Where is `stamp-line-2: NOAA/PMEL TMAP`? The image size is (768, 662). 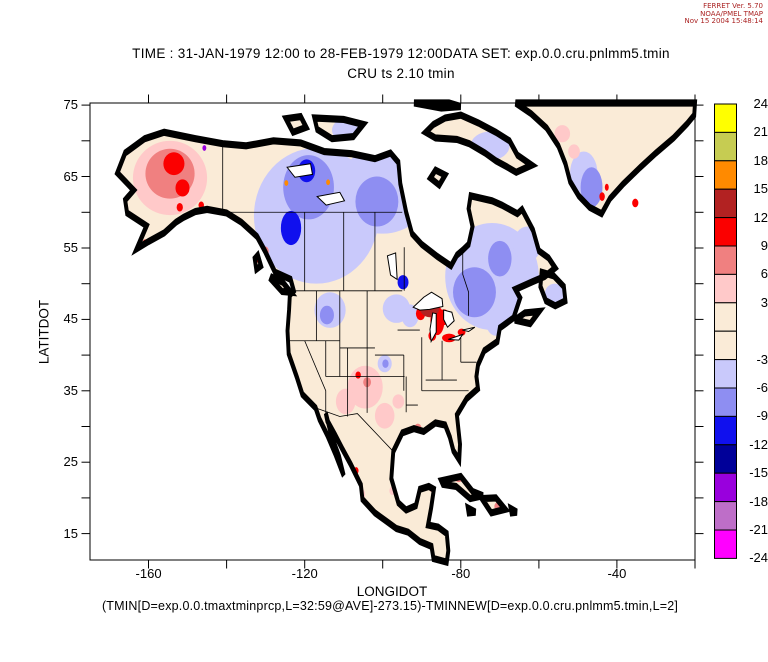
stamp-line-2: NOAA/PMEL TMAP is located at coordinates (731, 13).